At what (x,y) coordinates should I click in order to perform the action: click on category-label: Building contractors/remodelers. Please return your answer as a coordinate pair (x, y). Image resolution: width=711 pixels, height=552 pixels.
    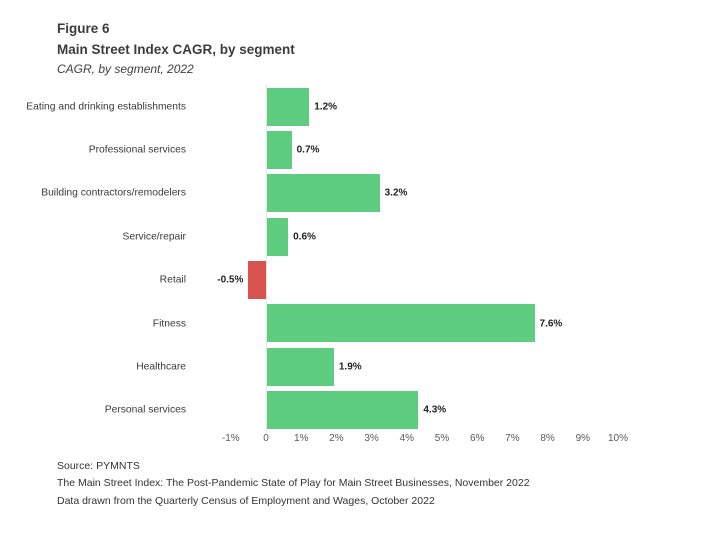
    Looking at the image, I should click on (113, 193).